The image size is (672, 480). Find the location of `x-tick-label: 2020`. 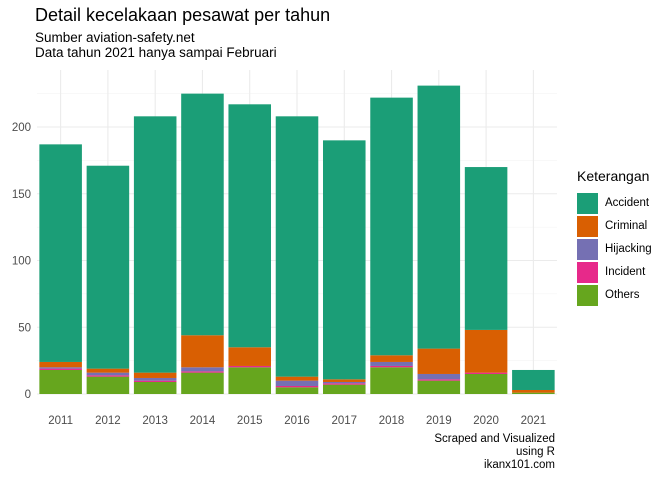

x-tick-label: 2020 is located at coordinates (486, 421).